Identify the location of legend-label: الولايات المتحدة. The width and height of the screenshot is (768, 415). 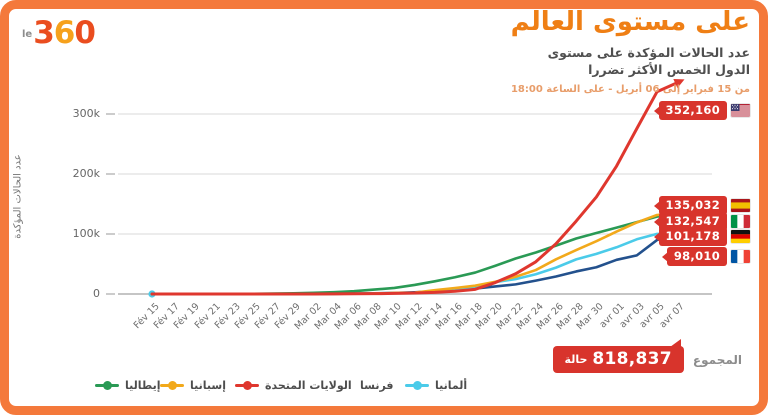
(308, 385).